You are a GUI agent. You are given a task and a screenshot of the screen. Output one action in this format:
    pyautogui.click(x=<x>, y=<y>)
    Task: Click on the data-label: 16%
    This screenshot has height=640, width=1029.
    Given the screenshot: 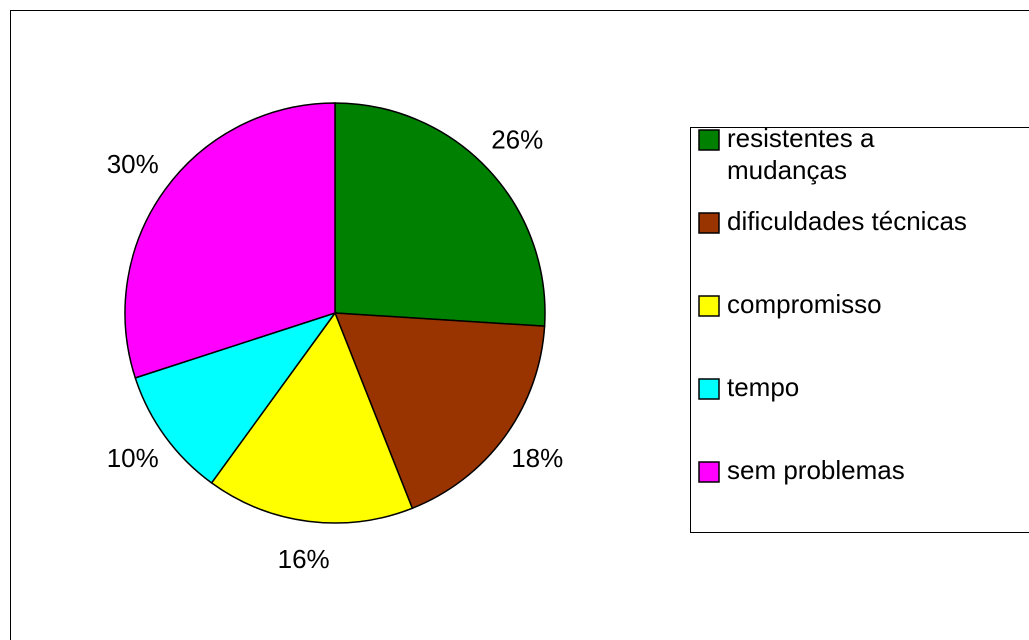 What is the action you would take?
    pyautogui.click(x=304, y=559)
    